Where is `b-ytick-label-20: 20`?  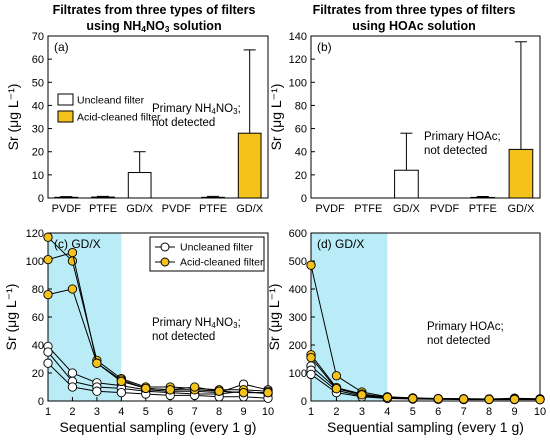
b-ytick-label-20: 20 is located at coordinates (301, 176).